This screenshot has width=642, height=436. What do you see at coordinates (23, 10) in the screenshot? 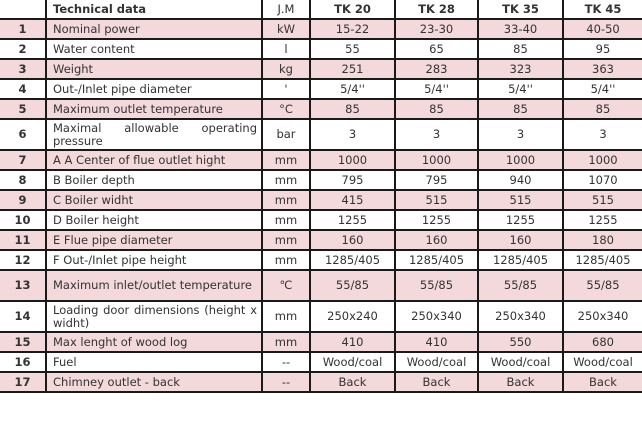
I see `header-number` at bounding box center [23, 10].